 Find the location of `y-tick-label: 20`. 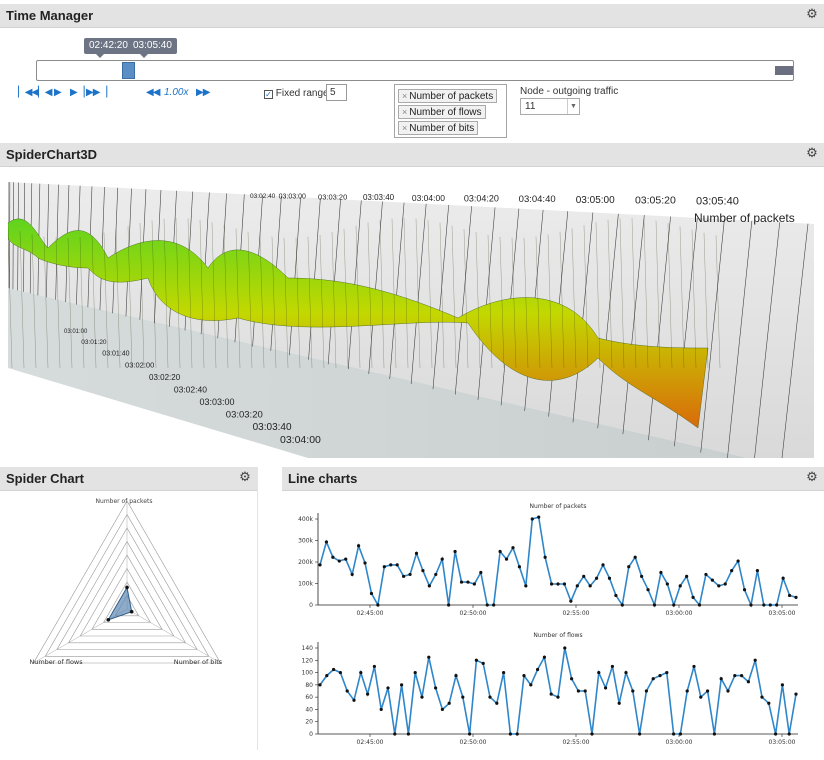

y-tick-label: 20 is located at coordinates (309, 722).